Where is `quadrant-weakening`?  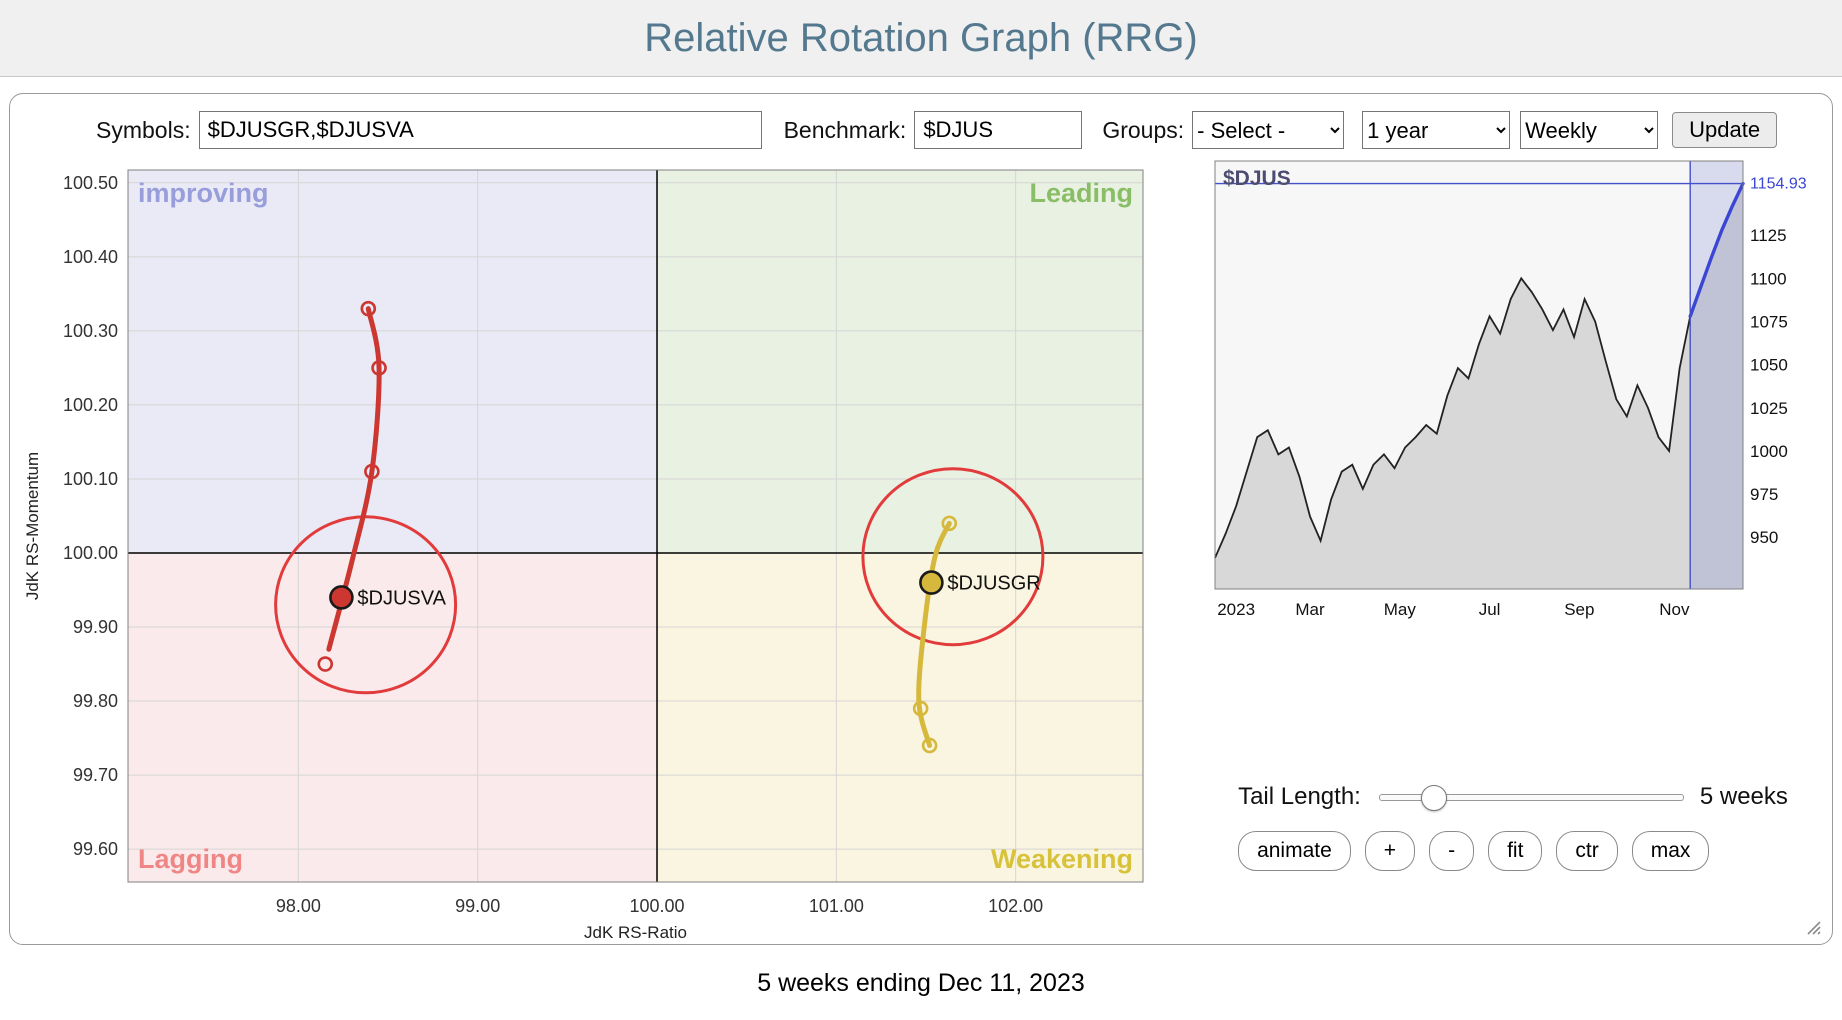
quadrant-weakening is located at coordinates (900, 717).